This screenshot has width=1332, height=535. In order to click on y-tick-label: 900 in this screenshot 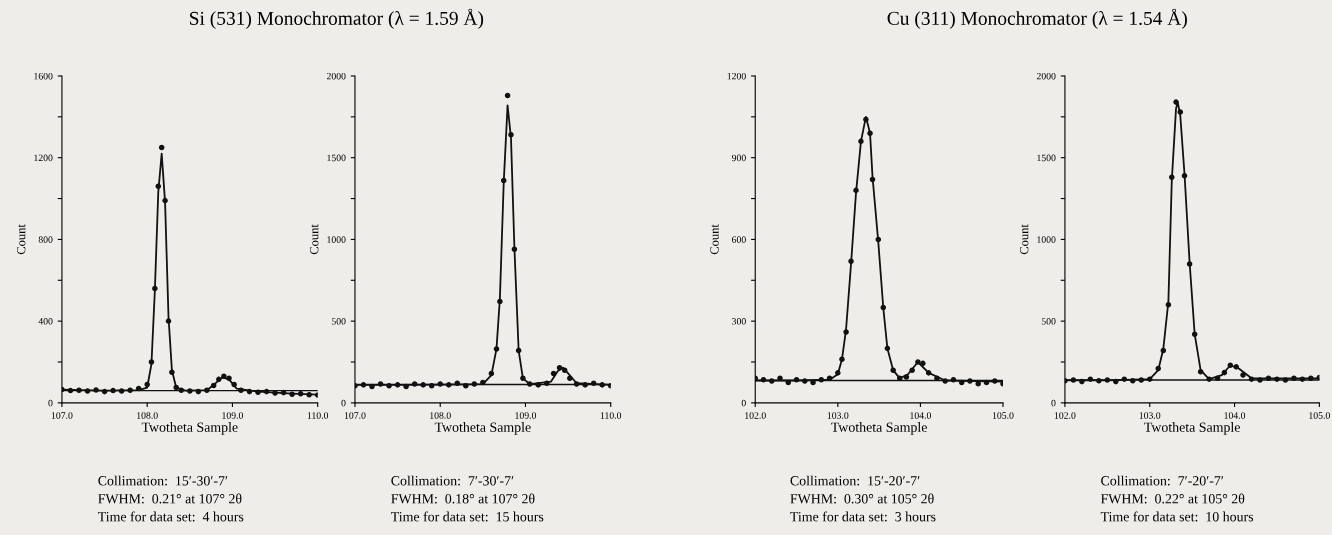, I will do `click(738, 158)`.